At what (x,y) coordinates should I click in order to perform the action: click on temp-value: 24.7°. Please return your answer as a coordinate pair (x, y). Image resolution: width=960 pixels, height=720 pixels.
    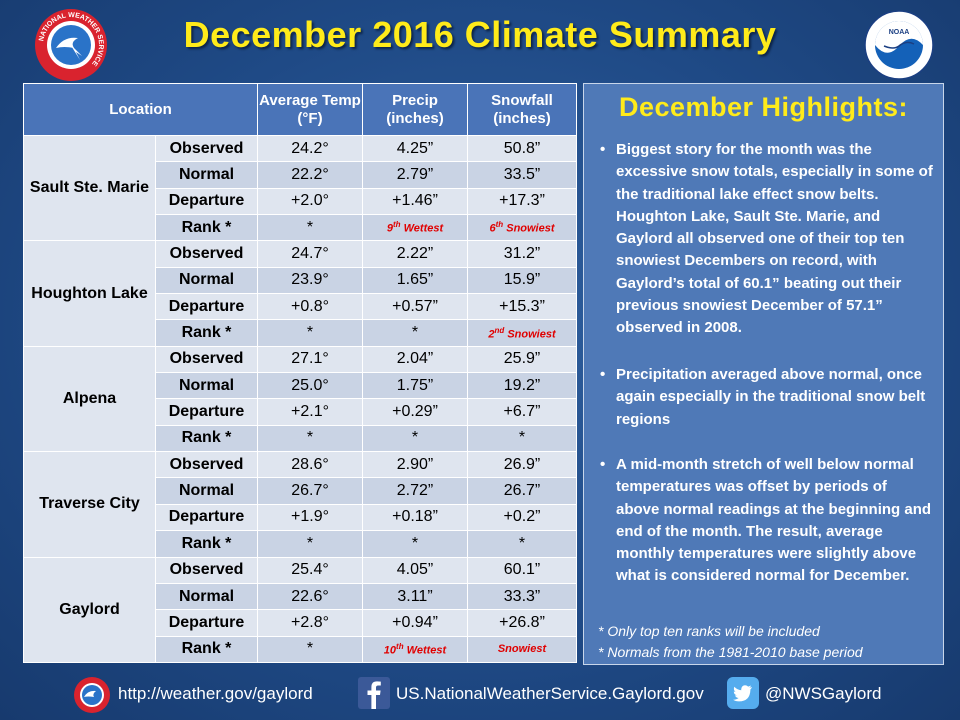
    Looking at the image, I should click on (310, 254).